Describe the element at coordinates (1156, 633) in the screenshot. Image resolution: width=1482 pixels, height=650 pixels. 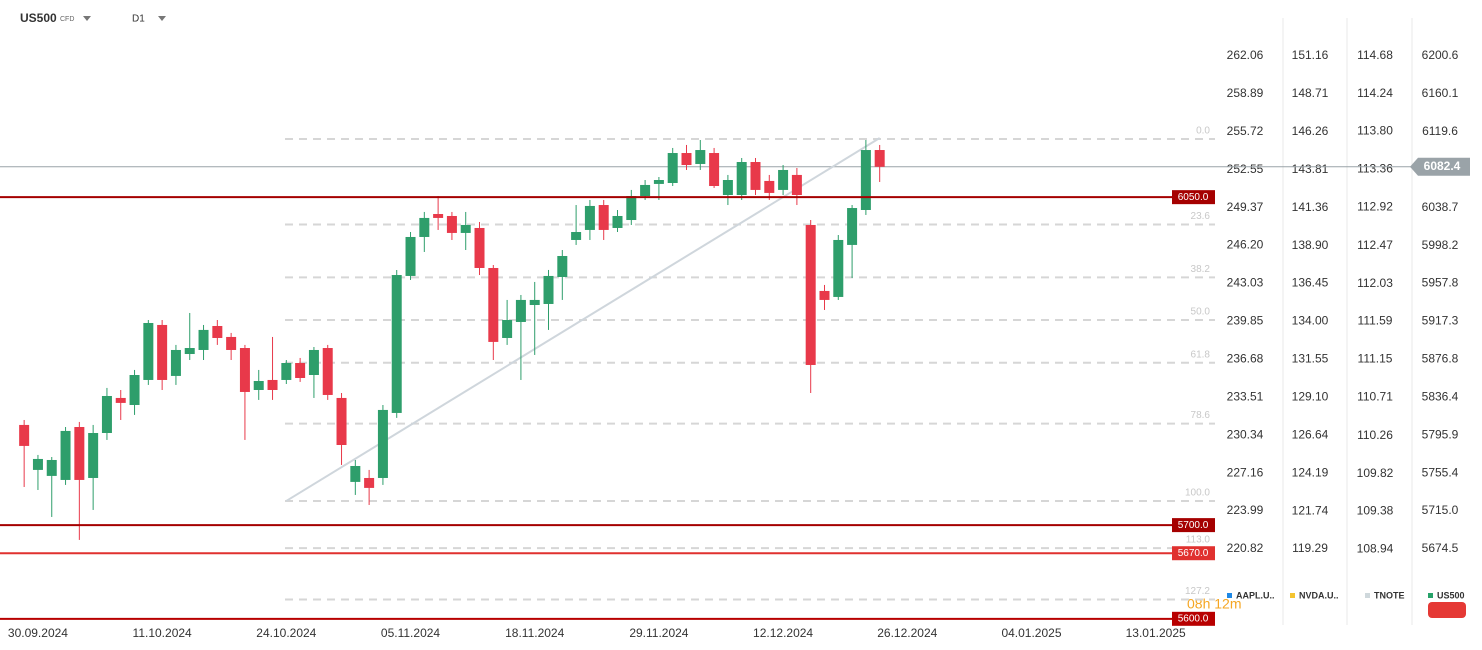
I see `x-tick-label: 13.01.2025` at that location.